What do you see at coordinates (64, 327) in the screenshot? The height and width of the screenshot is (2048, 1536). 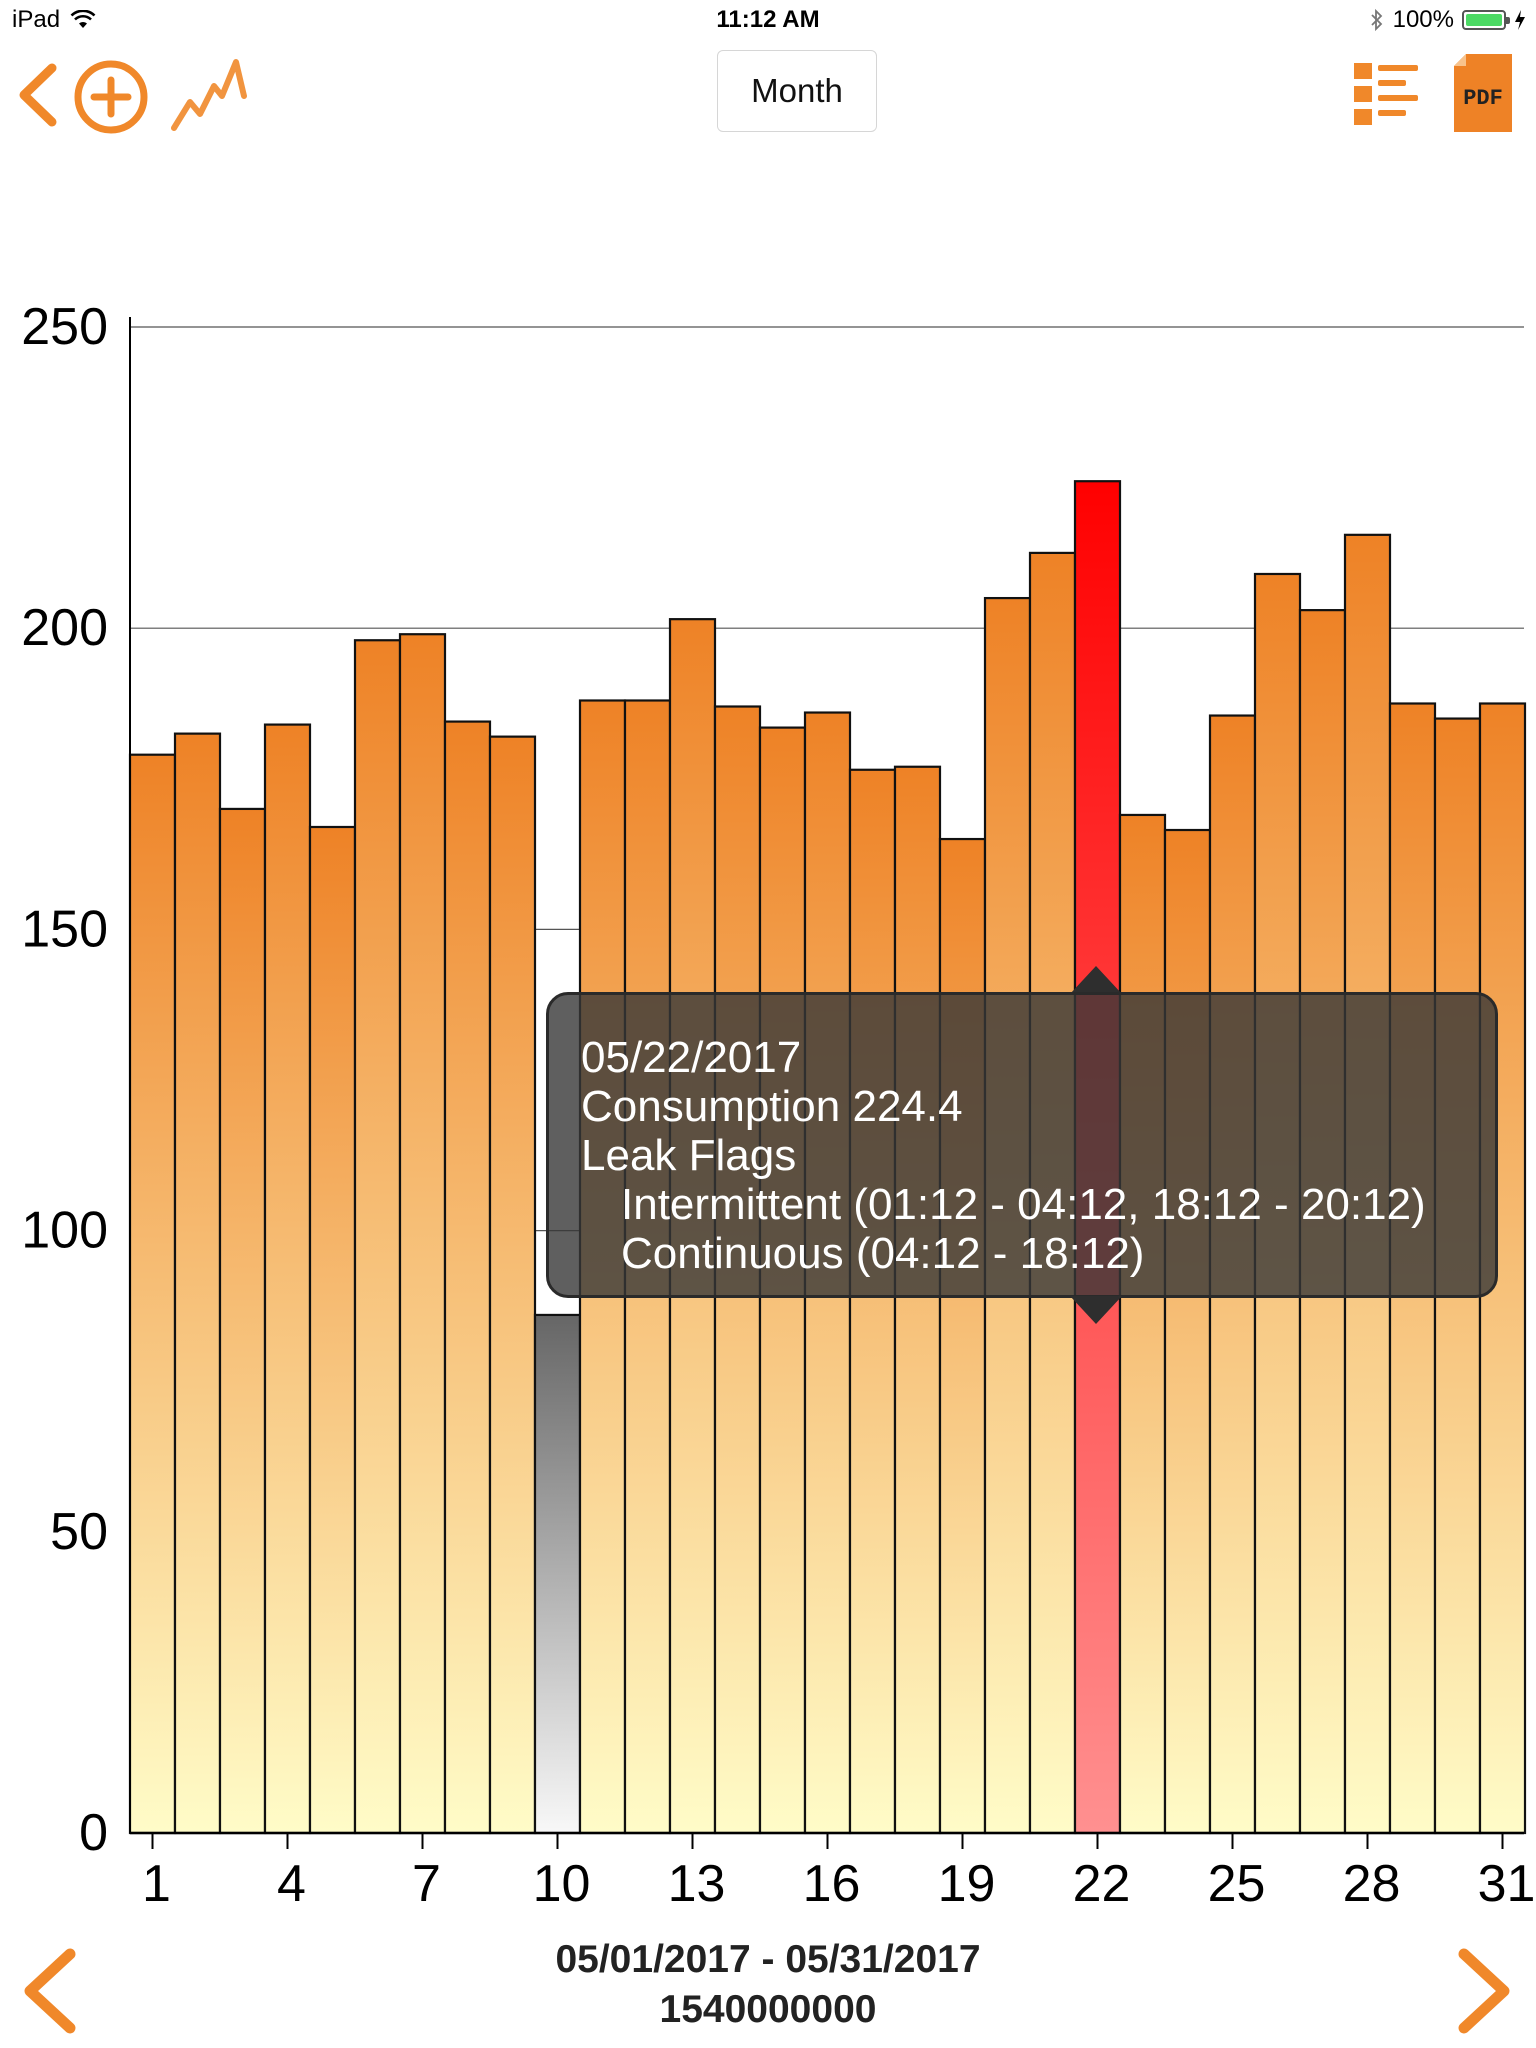 I see `y-tick-label: 250` at bounding box center [64, 327].